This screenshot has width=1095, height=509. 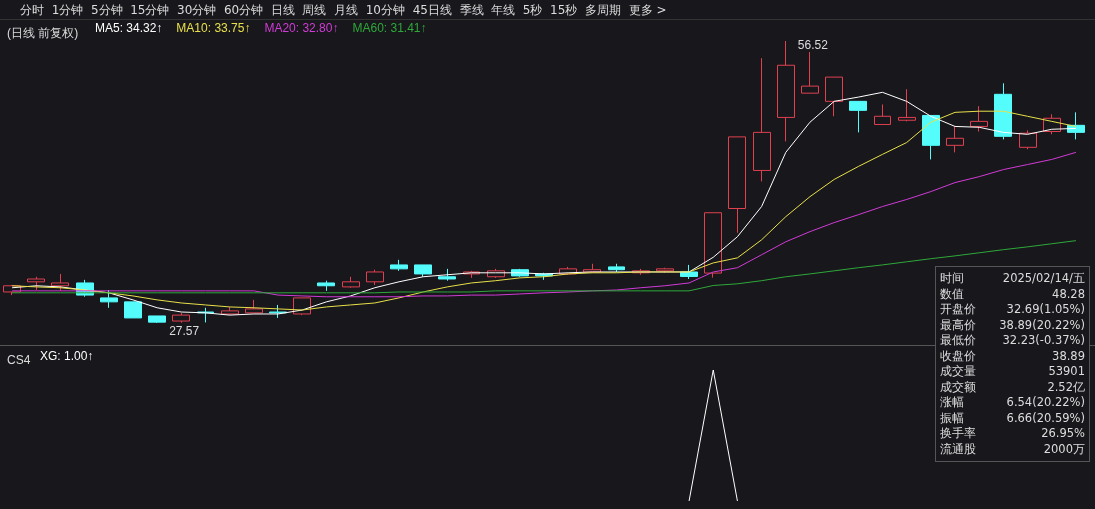 What do you see at coordinates (1012, 278) in the screenshot?
I see `text: 时间 2025/02/14/五` at bounding box center [1012, 278].